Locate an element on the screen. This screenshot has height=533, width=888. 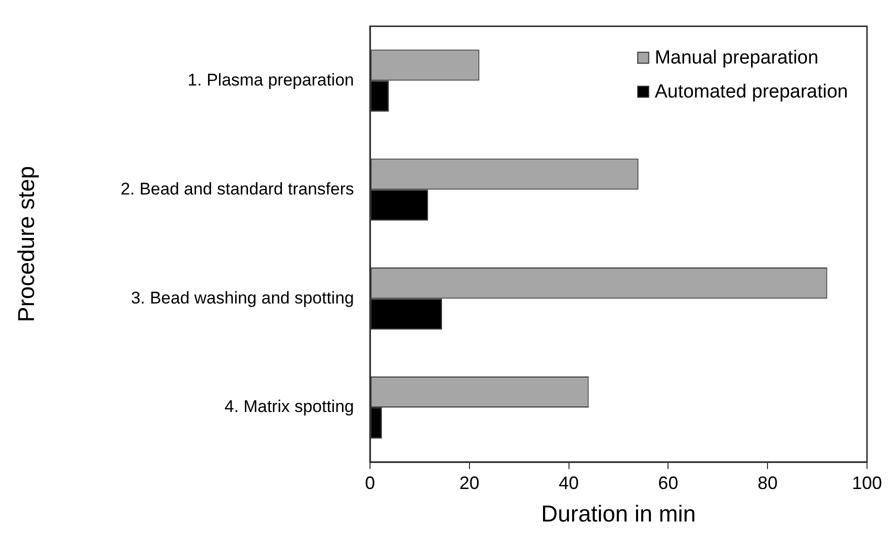
x-tick-label: 100 is located at coordinates (867, 482).